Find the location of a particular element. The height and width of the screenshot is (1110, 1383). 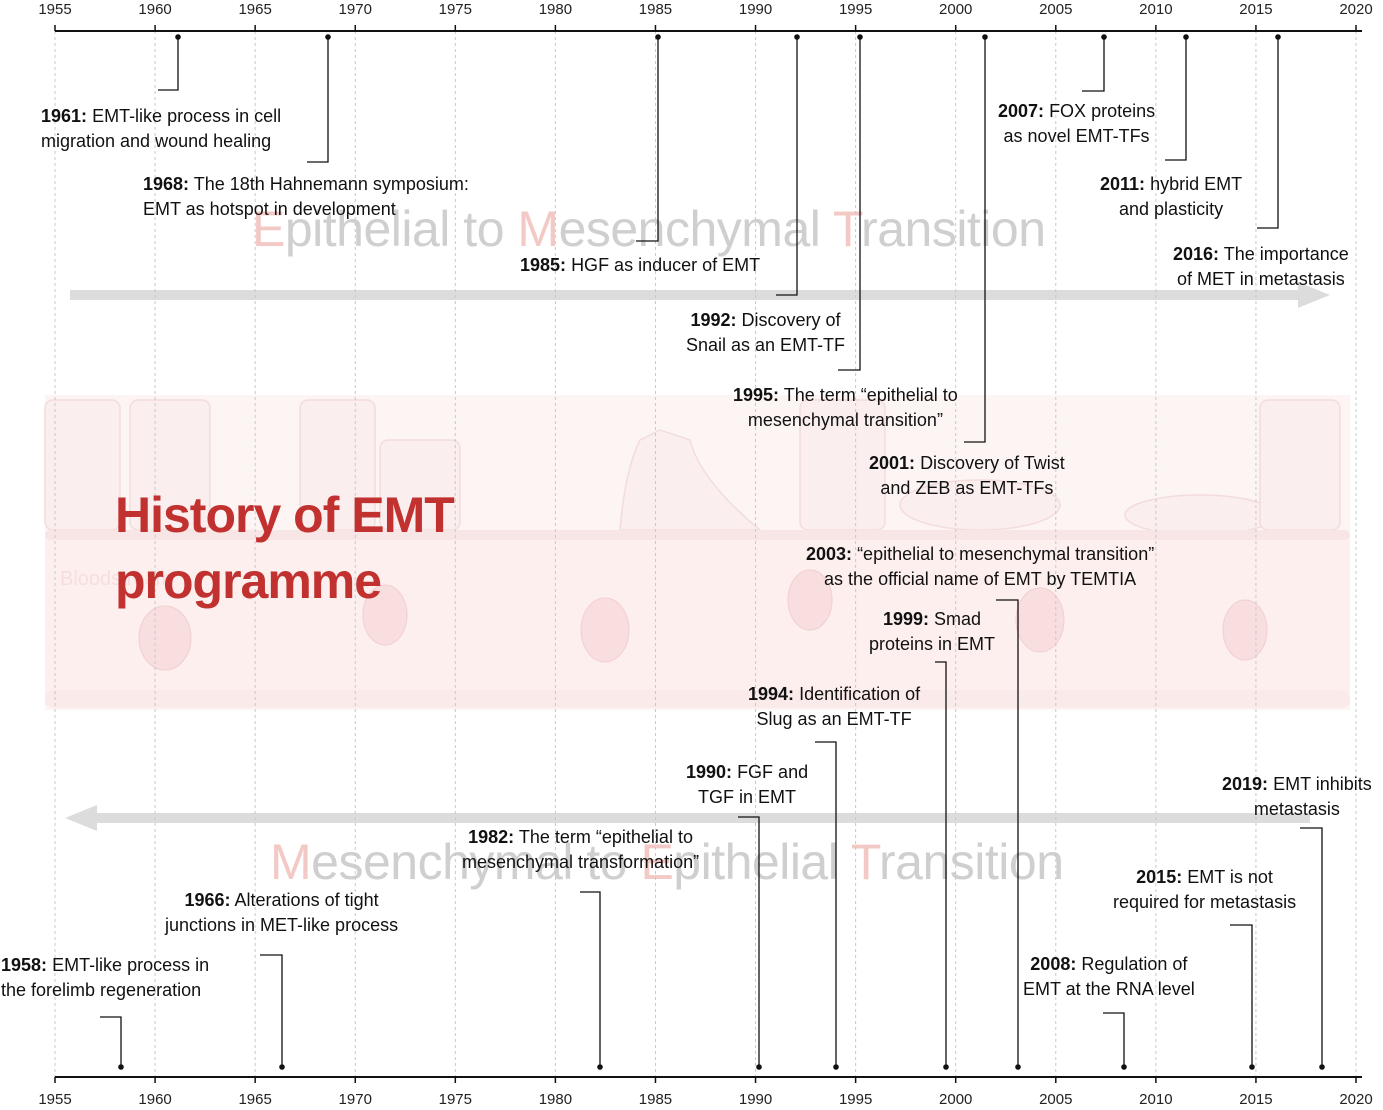

event-text-line: migration and wound healing is located at coordinates (161, 141).